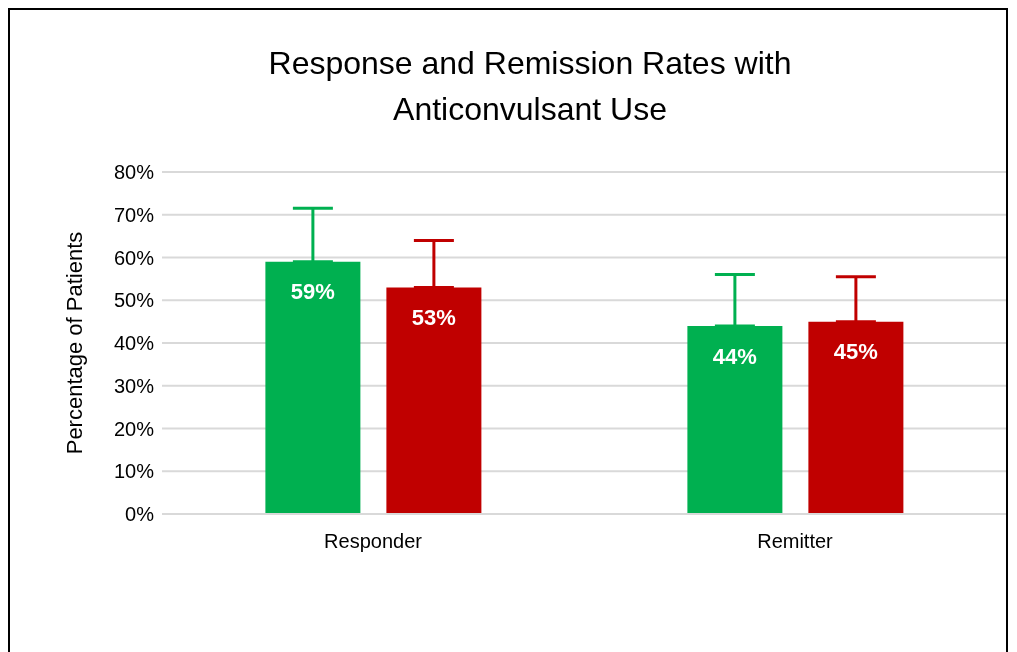 The width and height of the screenshot is (1017, 652). Describe the element at coordinates (134, 300) in the screenshot. I see `y-tick-label: 50%` at that location.